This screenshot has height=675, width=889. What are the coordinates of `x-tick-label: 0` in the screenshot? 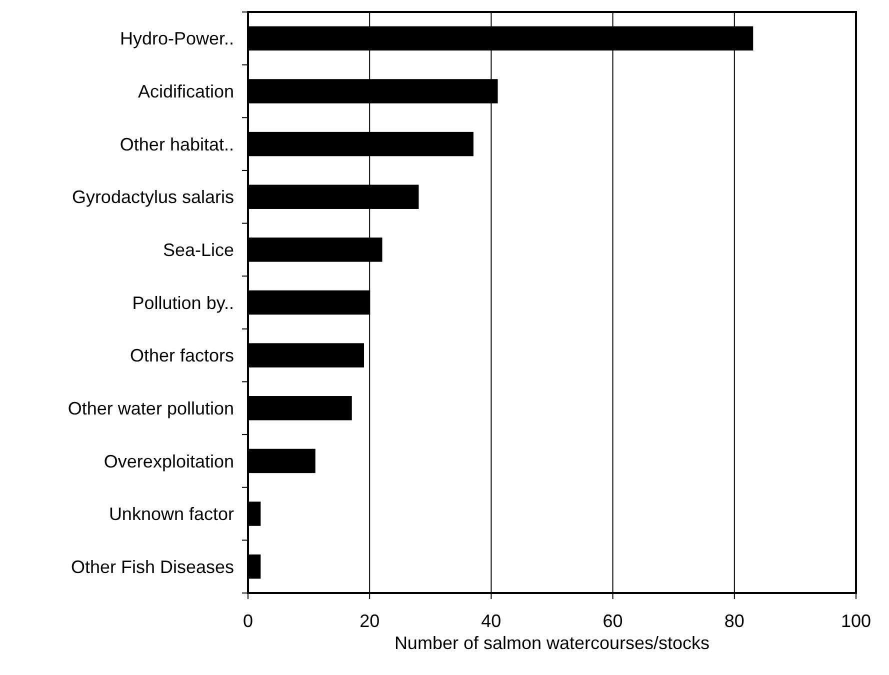 It's located at (248, 621).